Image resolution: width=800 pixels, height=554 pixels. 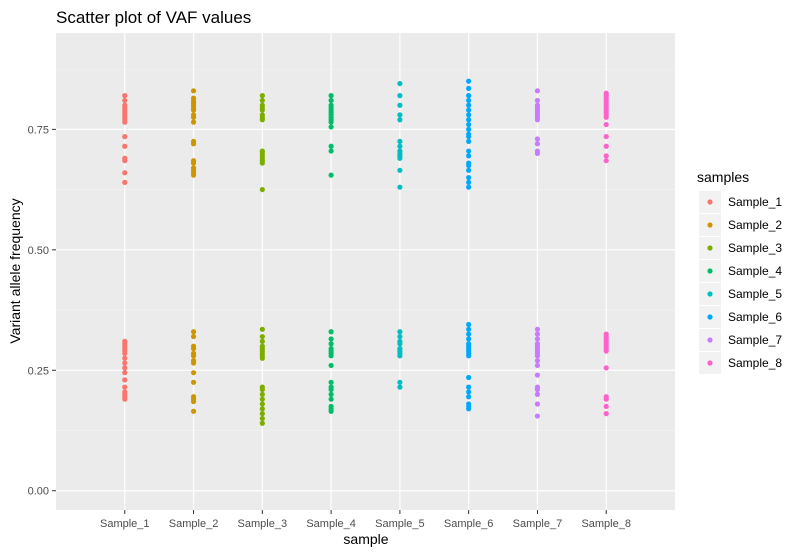 I want to click on x-tick-label: Sample_5, so click(x=400, y=524).